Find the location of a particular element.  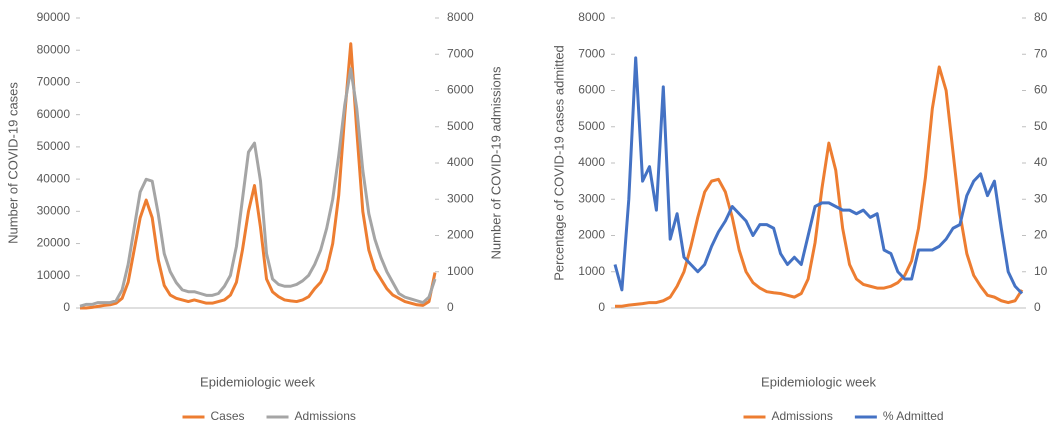

y-tick-label: 8000 is located at coordinates (591, 17).